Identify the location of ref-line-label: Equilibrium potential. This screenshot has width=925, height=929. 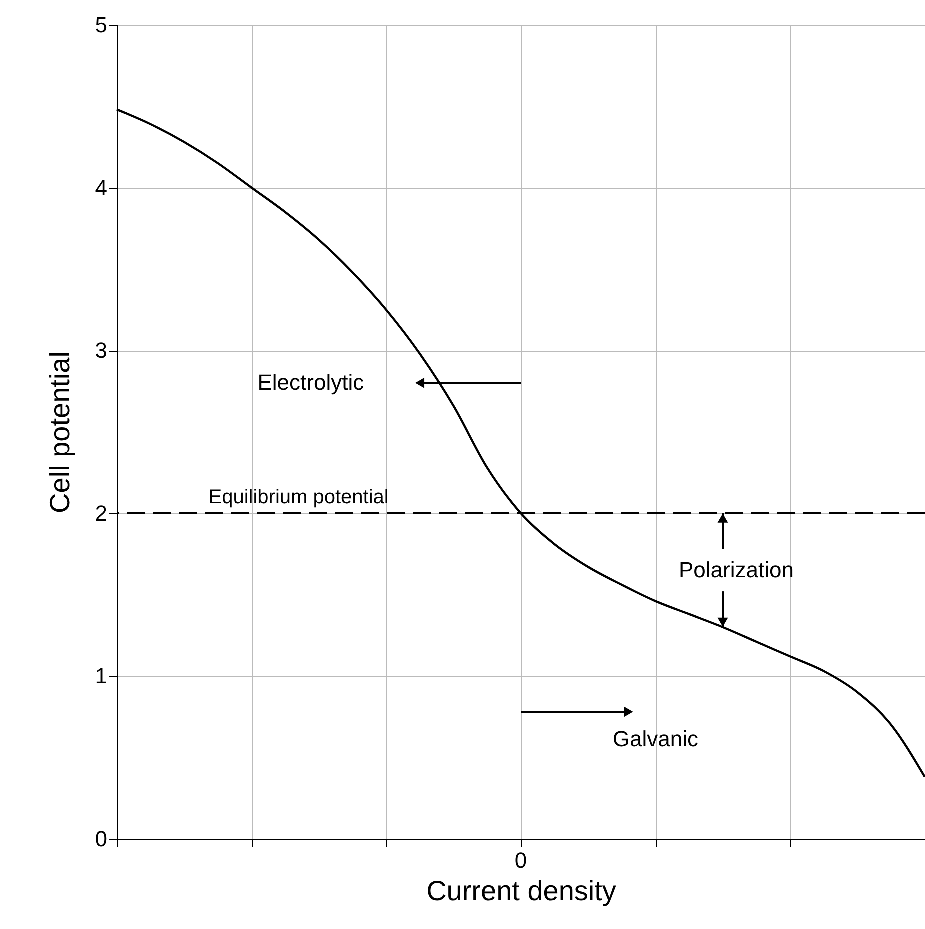
(298, 497).